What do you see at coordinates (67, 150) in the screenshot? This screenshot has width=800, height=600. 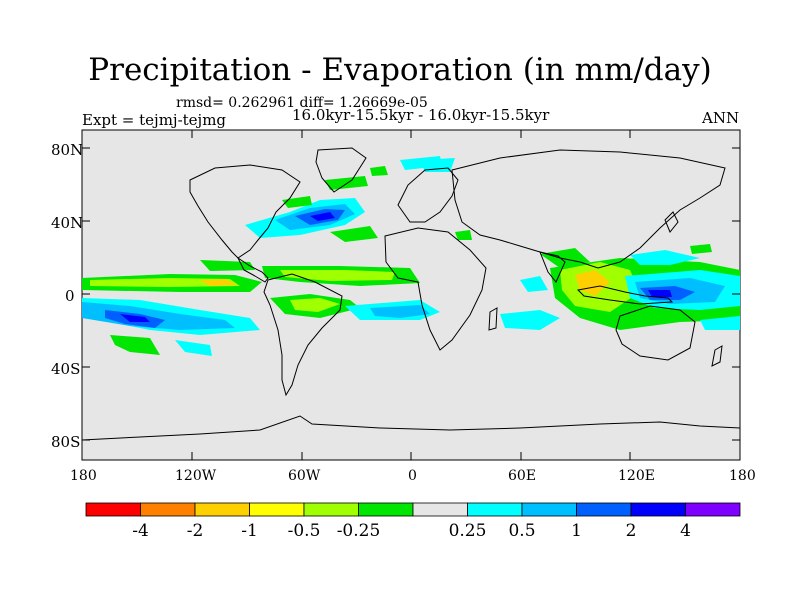 I see `lat-label-80n: 80N` at bounding box center [67, 150].